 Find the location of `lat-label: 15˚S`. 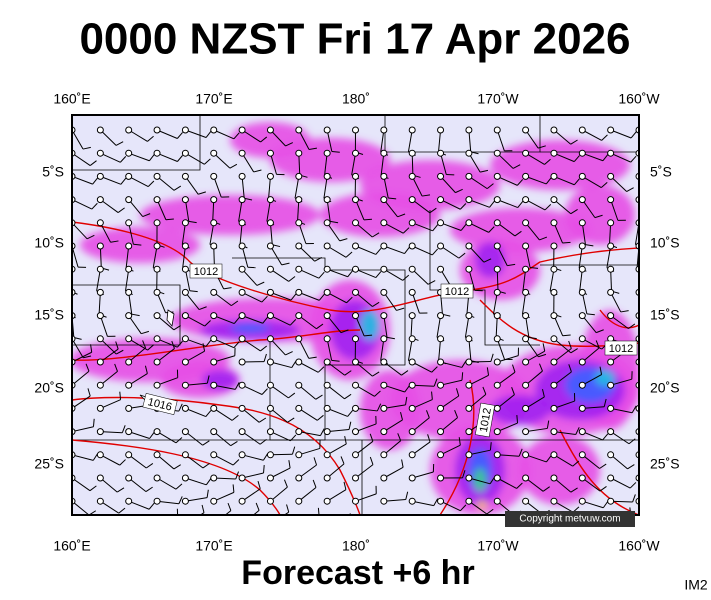

lat-label: 15˚S is located at coordinates (665, 315).